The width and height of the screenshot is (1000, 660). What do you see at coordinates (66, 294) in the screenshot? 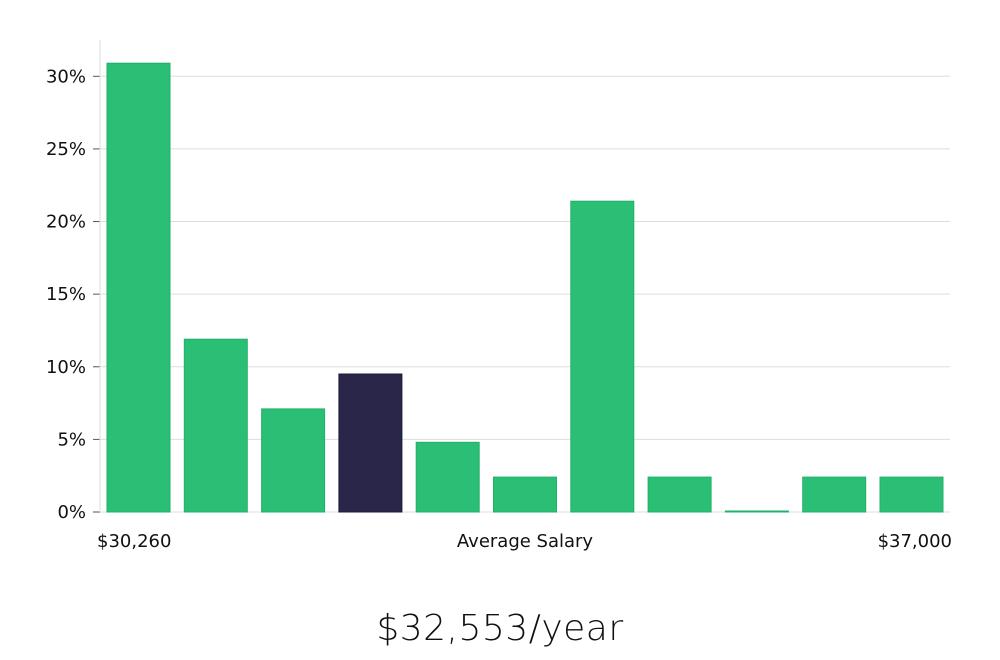
I see `y-tick-label: 15%` at bounding box center [66, 294].